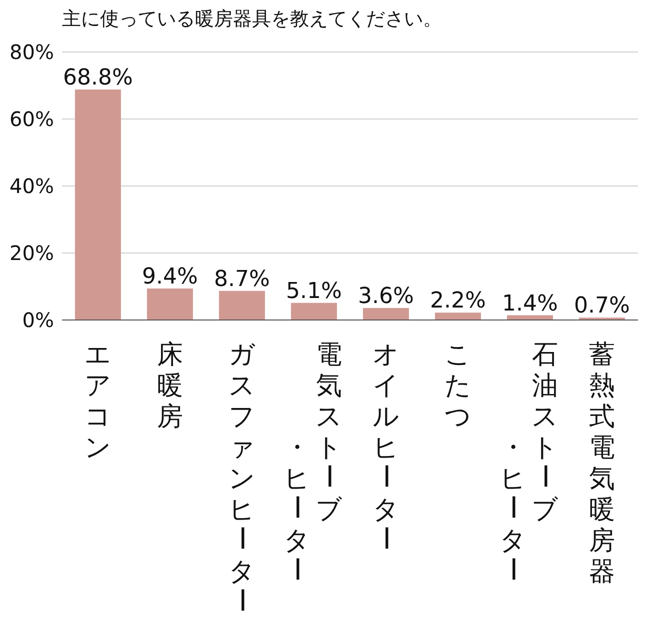 The width and height of the screenshot is (650, 627). Describe the element at coordinates (314, 291) in the screenshot. I see `data-label: 5.1%` at that location.